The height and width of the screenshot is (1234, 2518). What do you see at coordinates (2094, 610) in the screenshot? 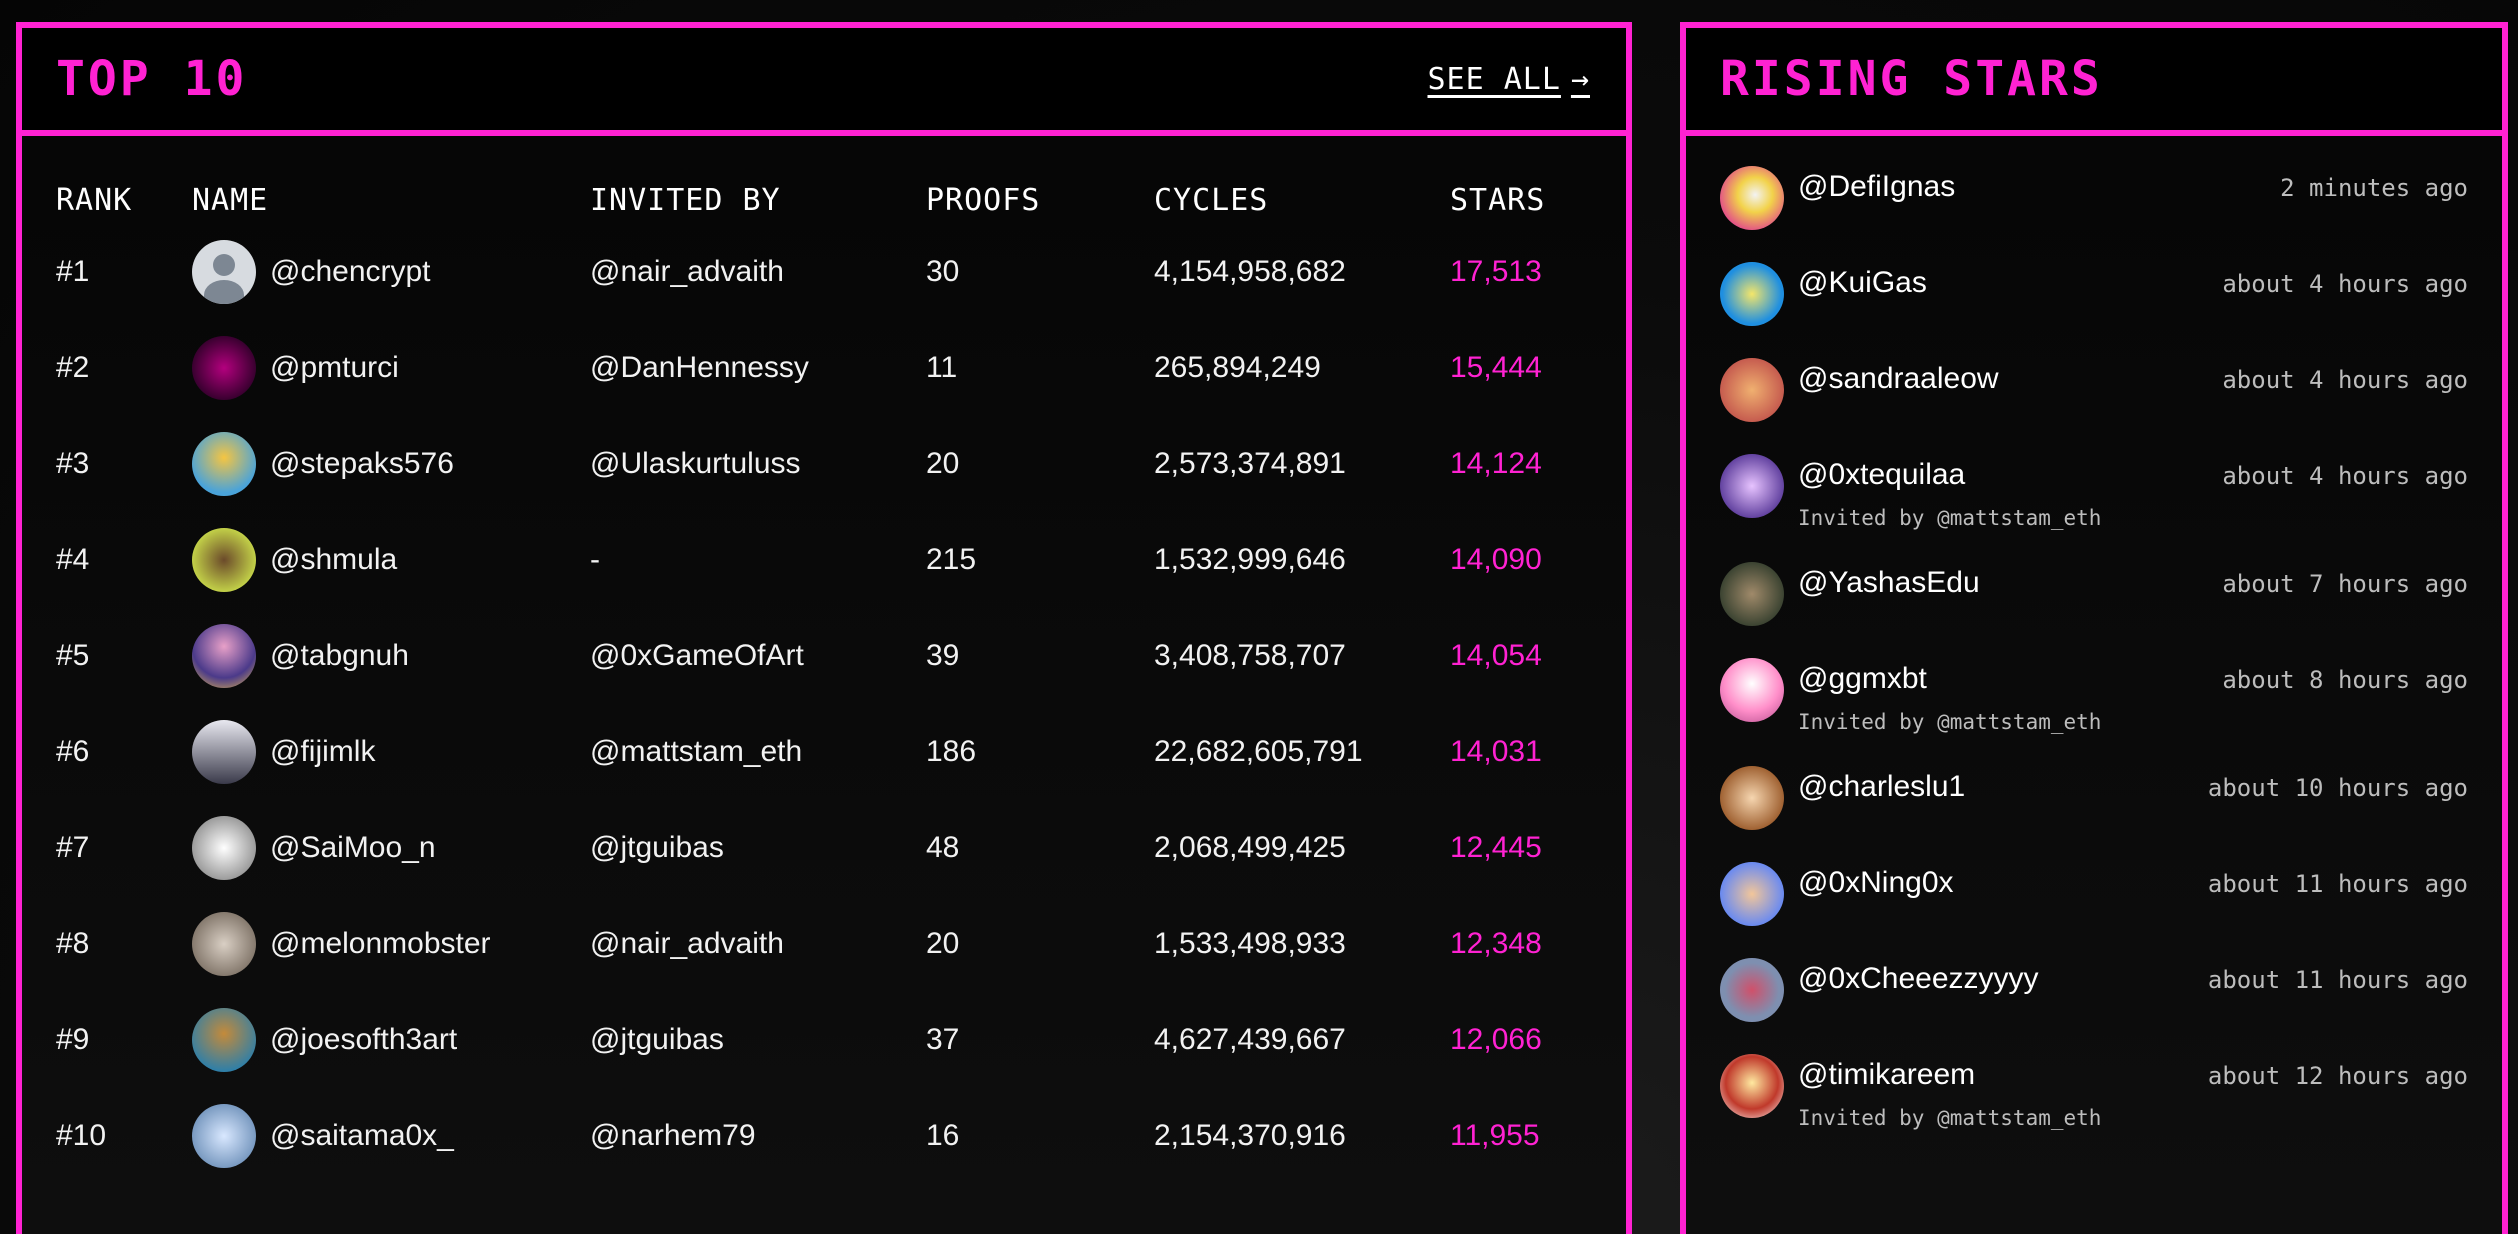
I see `rising-star-item: @YashasEdu about 7 hours ago` at bounding box center [2094, 610].